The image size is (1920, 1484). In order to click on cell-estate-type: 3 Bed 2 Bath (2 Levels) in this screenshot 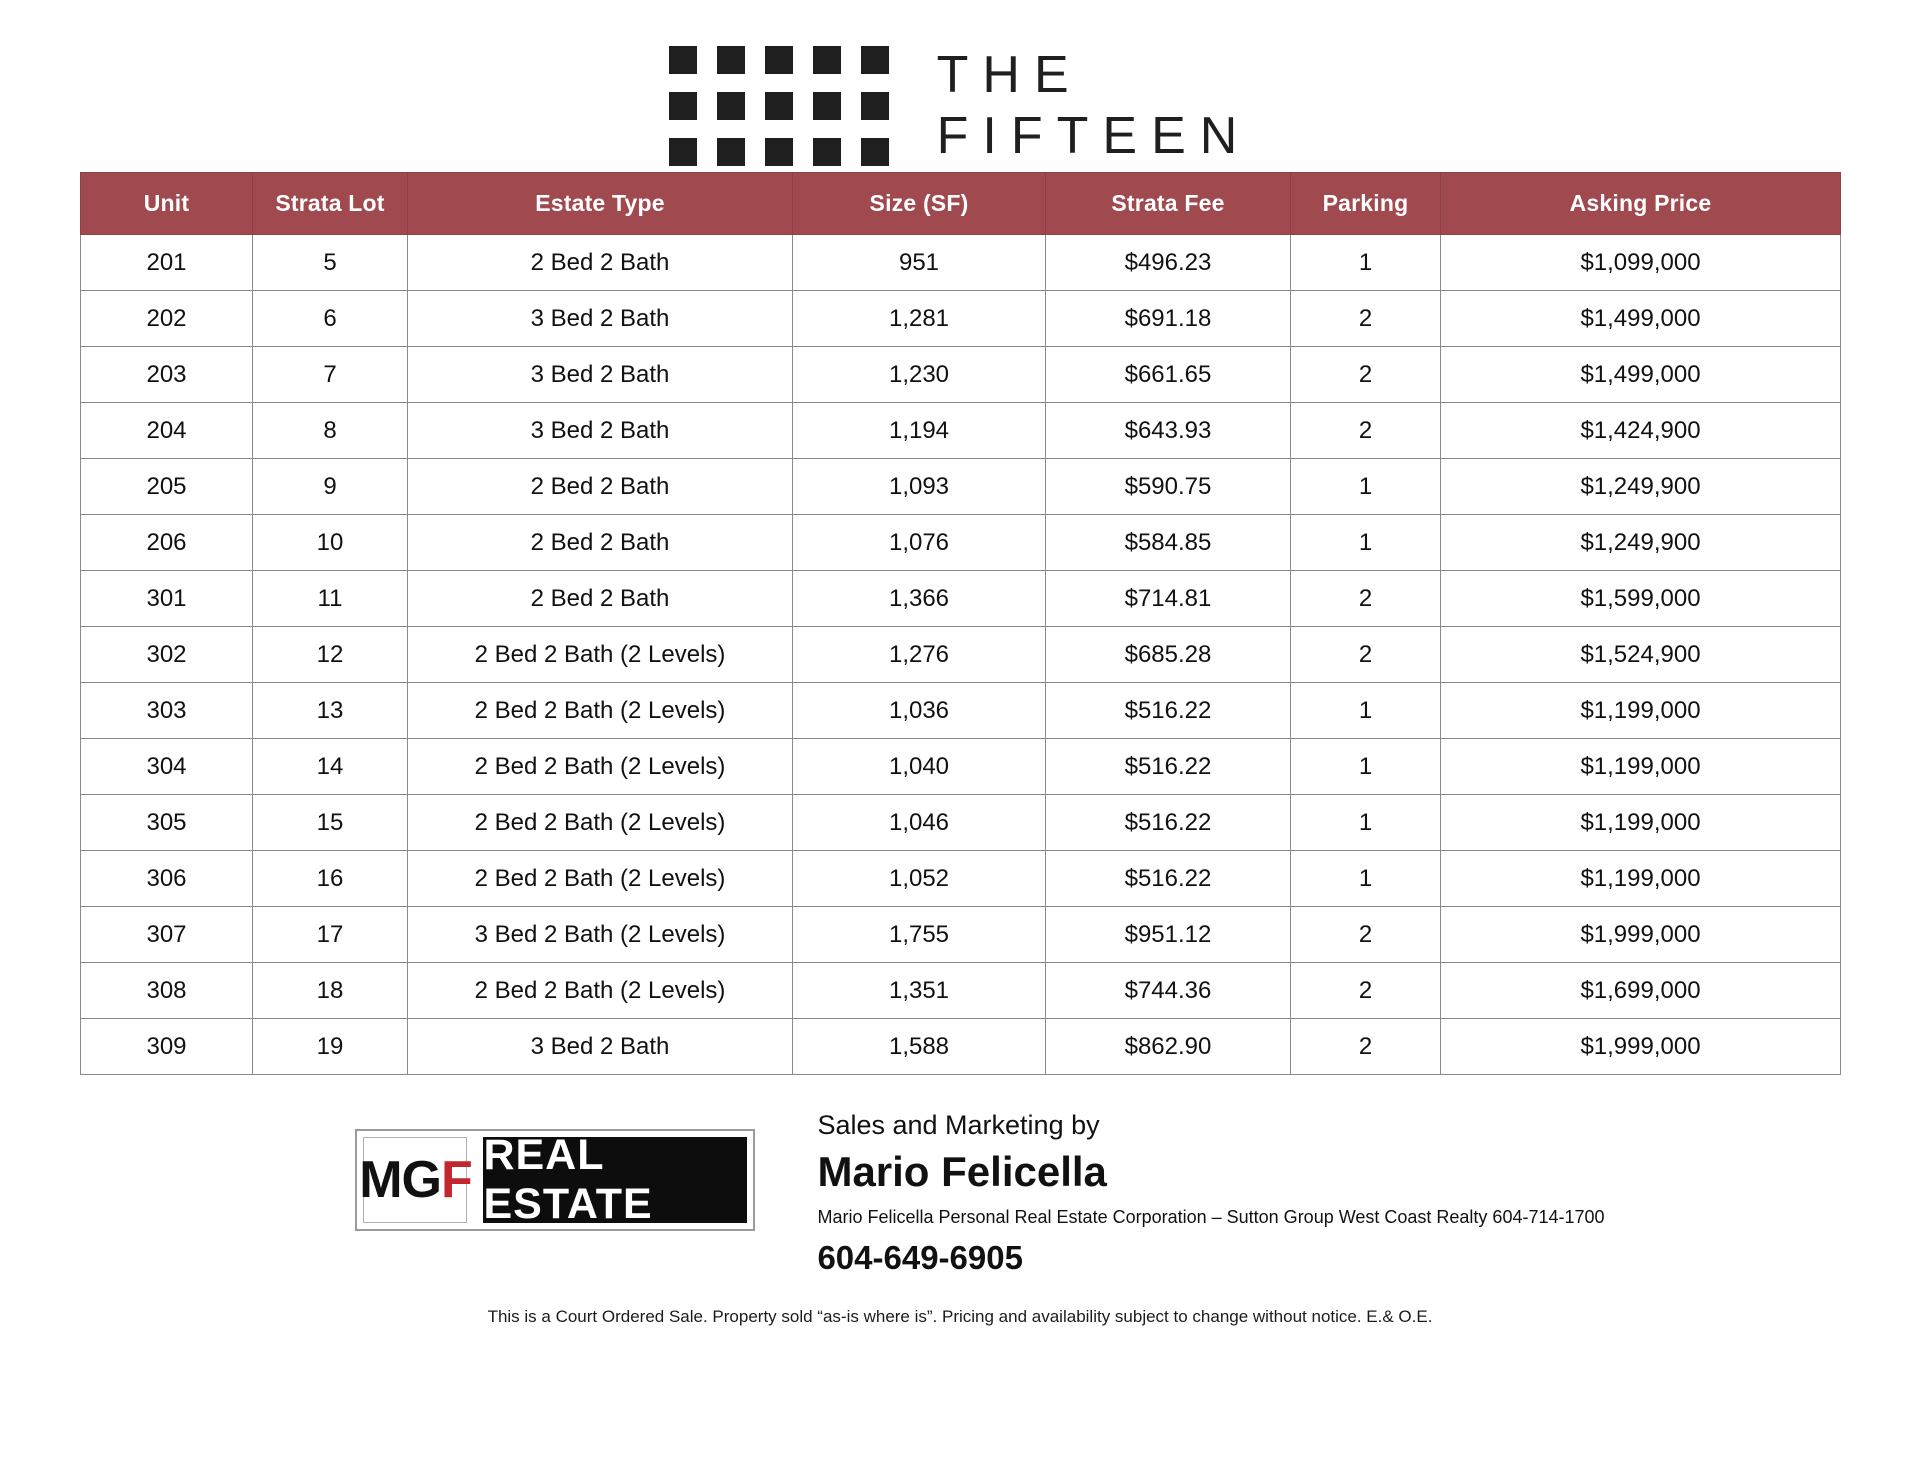, I will do `click(600, 934)`.